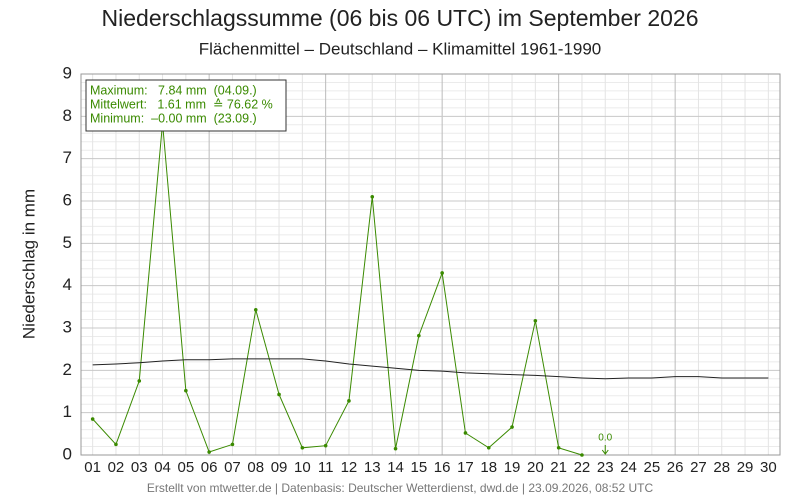 Image resolution: width=800 pixels, height=500 pixels. What do you see at coordinates (768, 467) in the screenshot?
I see `x-tick-label: 30` at bounding box center [768, 467].